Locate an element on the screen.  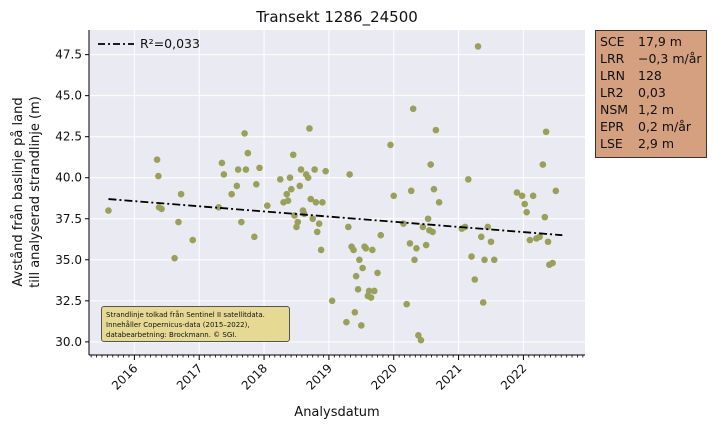
stat-row-epr: EPR 0,2 m/år is located at coordinates (653, 126).